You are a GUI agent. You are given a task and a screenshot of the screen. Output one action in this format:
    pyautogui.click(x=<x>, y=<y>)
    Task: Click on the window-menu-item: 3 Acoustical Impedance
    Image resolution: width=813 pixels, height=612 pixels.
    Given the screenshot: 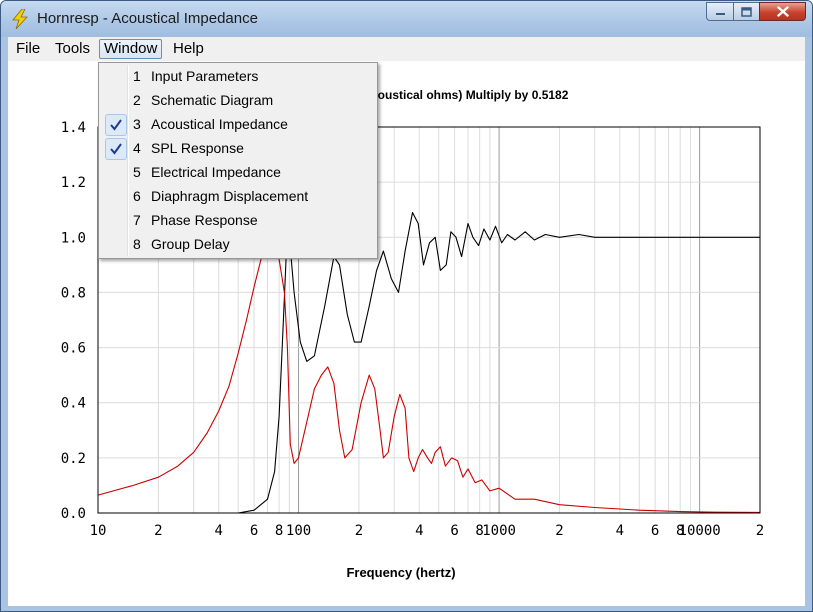 What is the action you would take?
    pyautogui.click(x=238, y=125)
    